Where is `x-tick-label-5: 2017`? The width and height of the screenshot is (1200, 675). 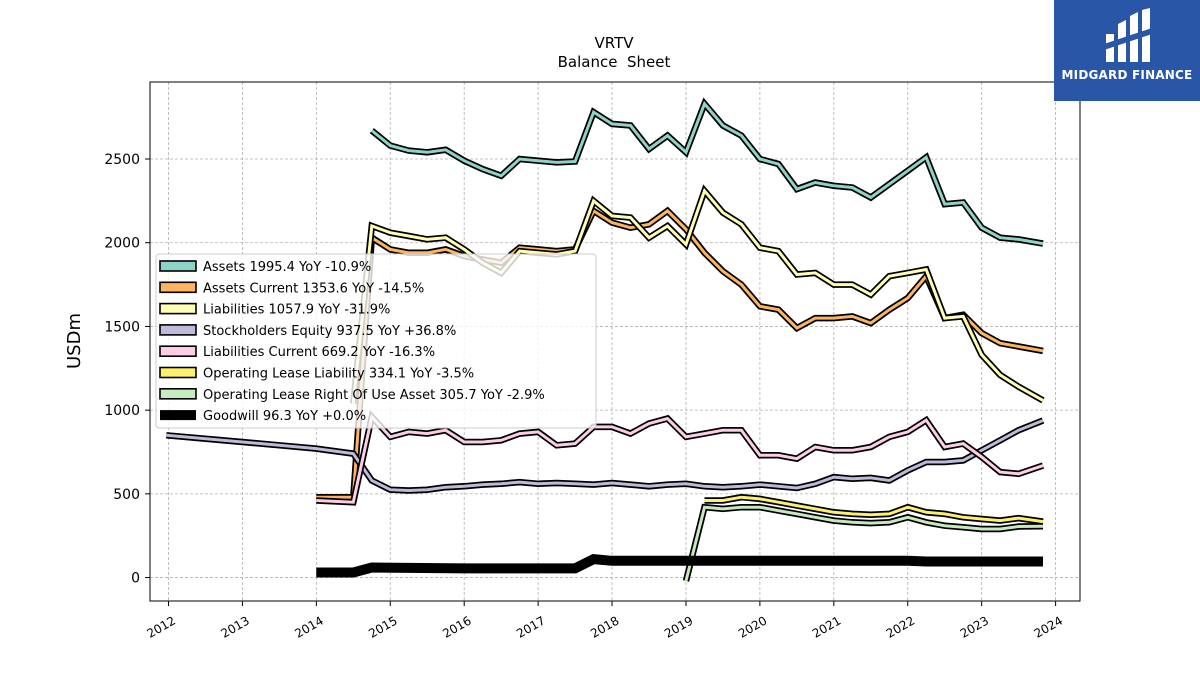 x-tick-label-5: 2017 is located at coordinates (530, 626).